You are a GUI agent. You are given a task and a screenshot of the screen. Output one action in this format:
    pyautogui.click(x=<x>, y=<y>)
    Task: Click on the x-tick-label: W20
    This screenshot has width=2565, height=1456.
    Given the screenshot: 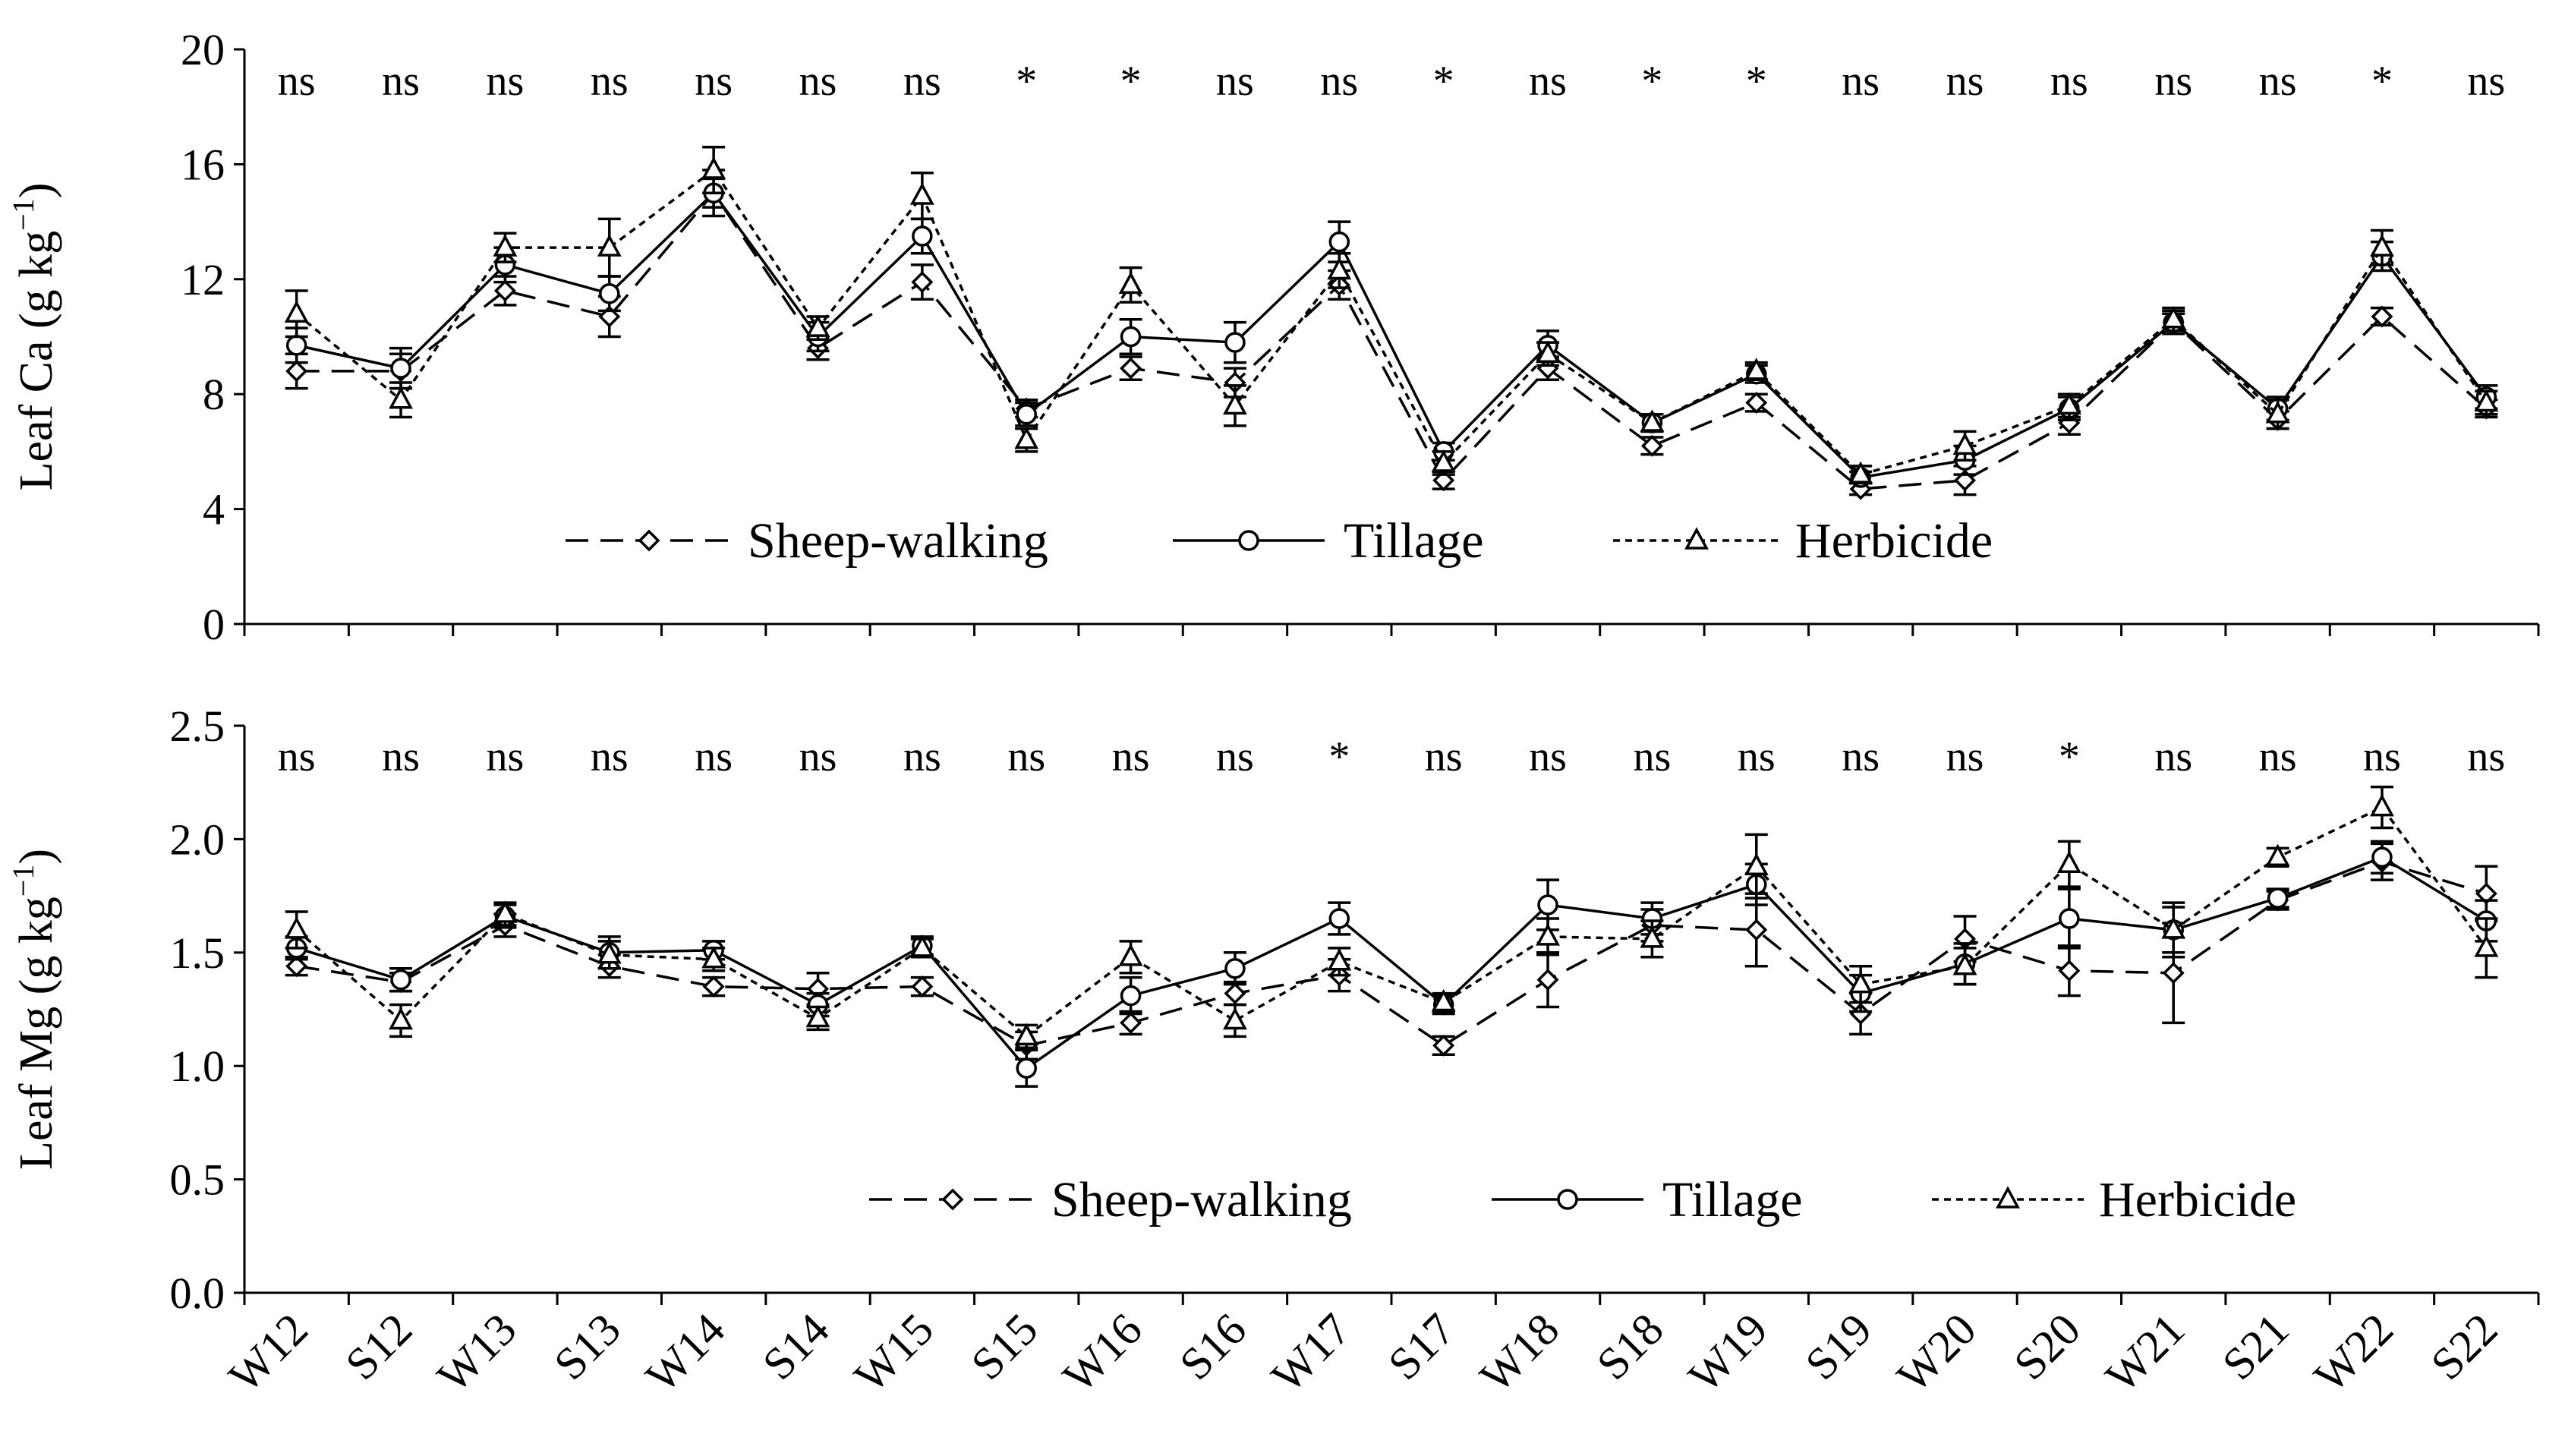 What is the action you would take?
    pyautogui.click(x=1937, y=1353)
    